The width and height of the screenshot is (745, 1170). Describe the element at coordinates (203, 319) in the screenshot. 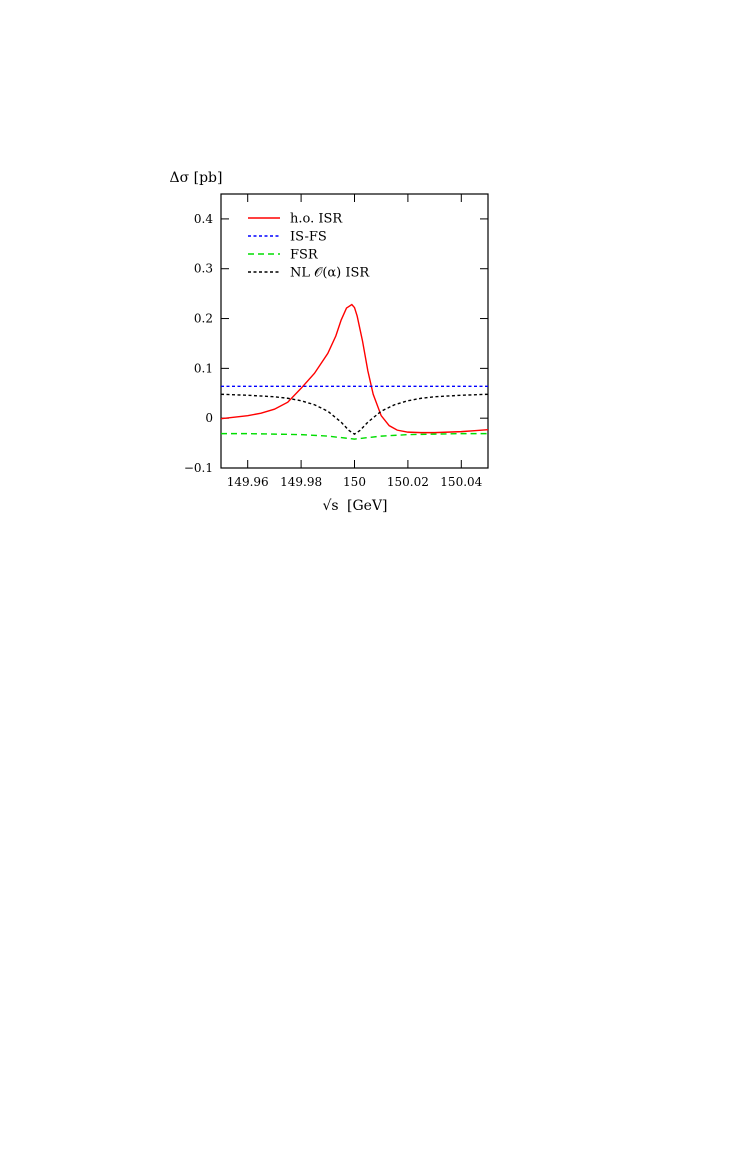

I see `y-tick-label: 0.2` at that location.